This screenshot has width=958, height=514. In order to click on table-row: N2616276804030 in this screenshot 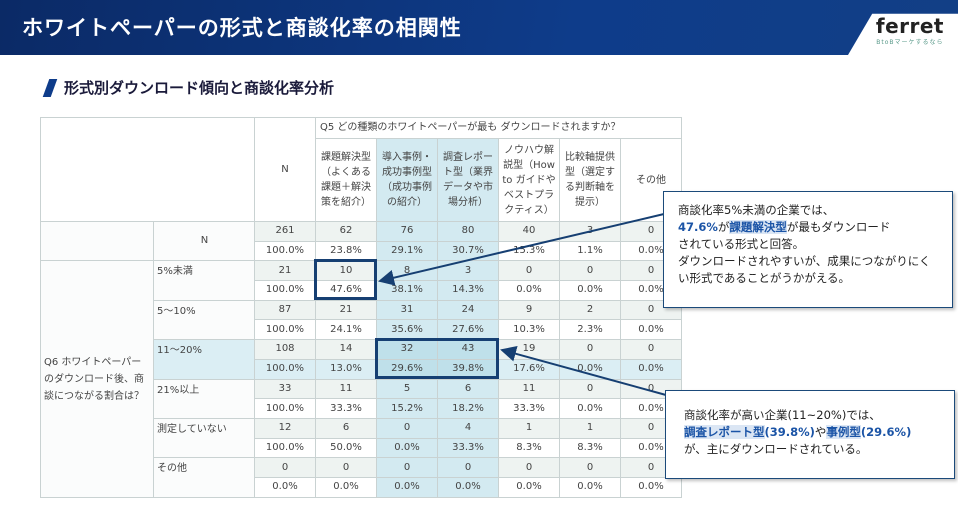, I will do `click(361, 241)`.